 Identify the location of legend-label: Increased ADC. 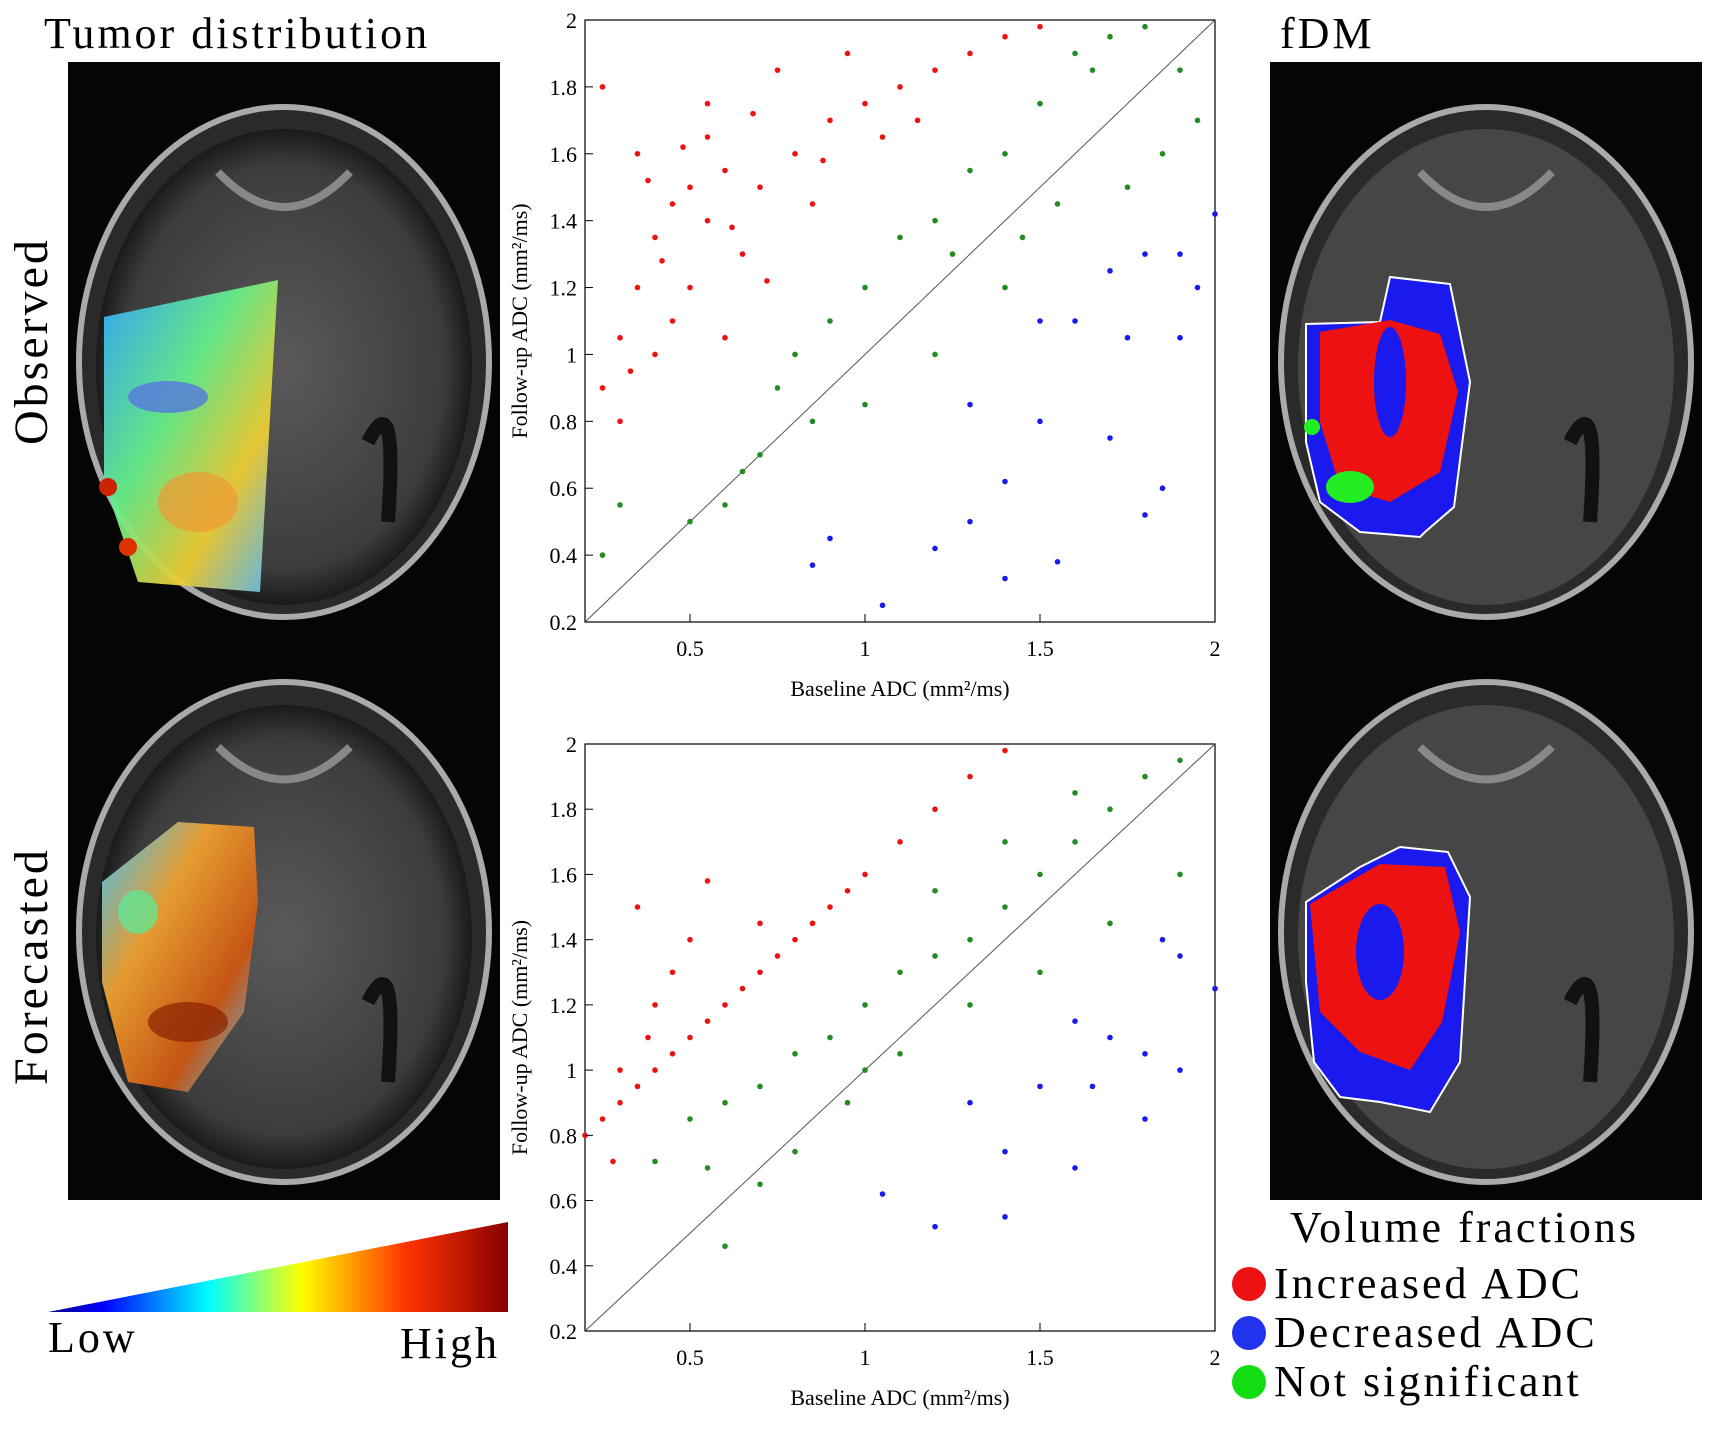
(1429, 1283).